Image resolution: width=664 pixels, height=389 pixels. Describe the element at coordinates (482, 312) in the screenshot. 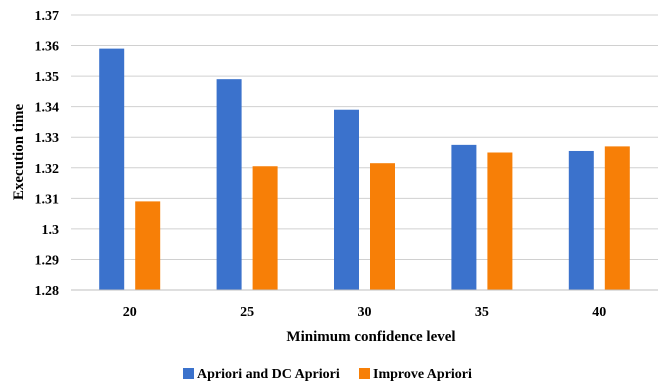

I see `x-tick-label: 35` at that location.